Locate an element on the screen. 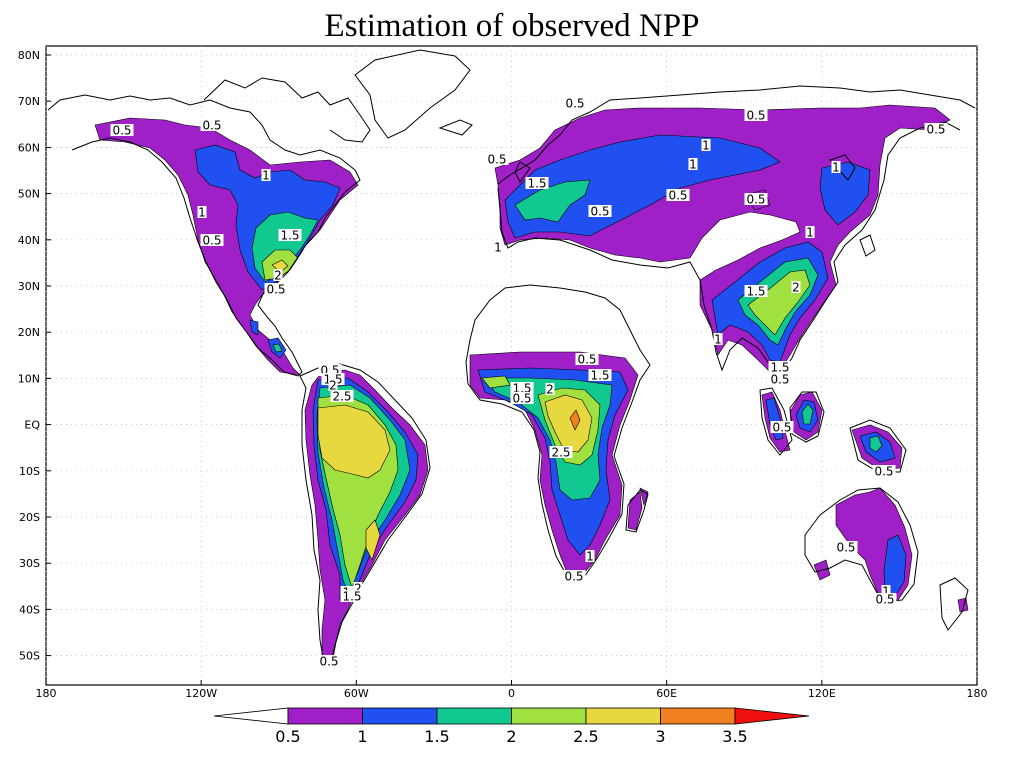  lat-label: 50N is located at coordinates (29, 194).